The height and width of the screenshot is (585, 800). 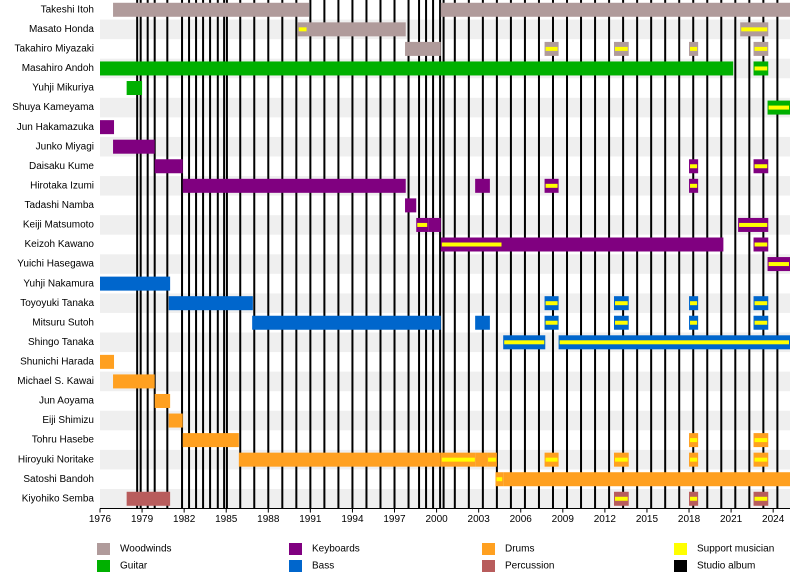 What do you see at coordinates (58, 498) in the screenshot?
I see `member-name: Kiyohiko Semba` at bounding box center [58, 498].